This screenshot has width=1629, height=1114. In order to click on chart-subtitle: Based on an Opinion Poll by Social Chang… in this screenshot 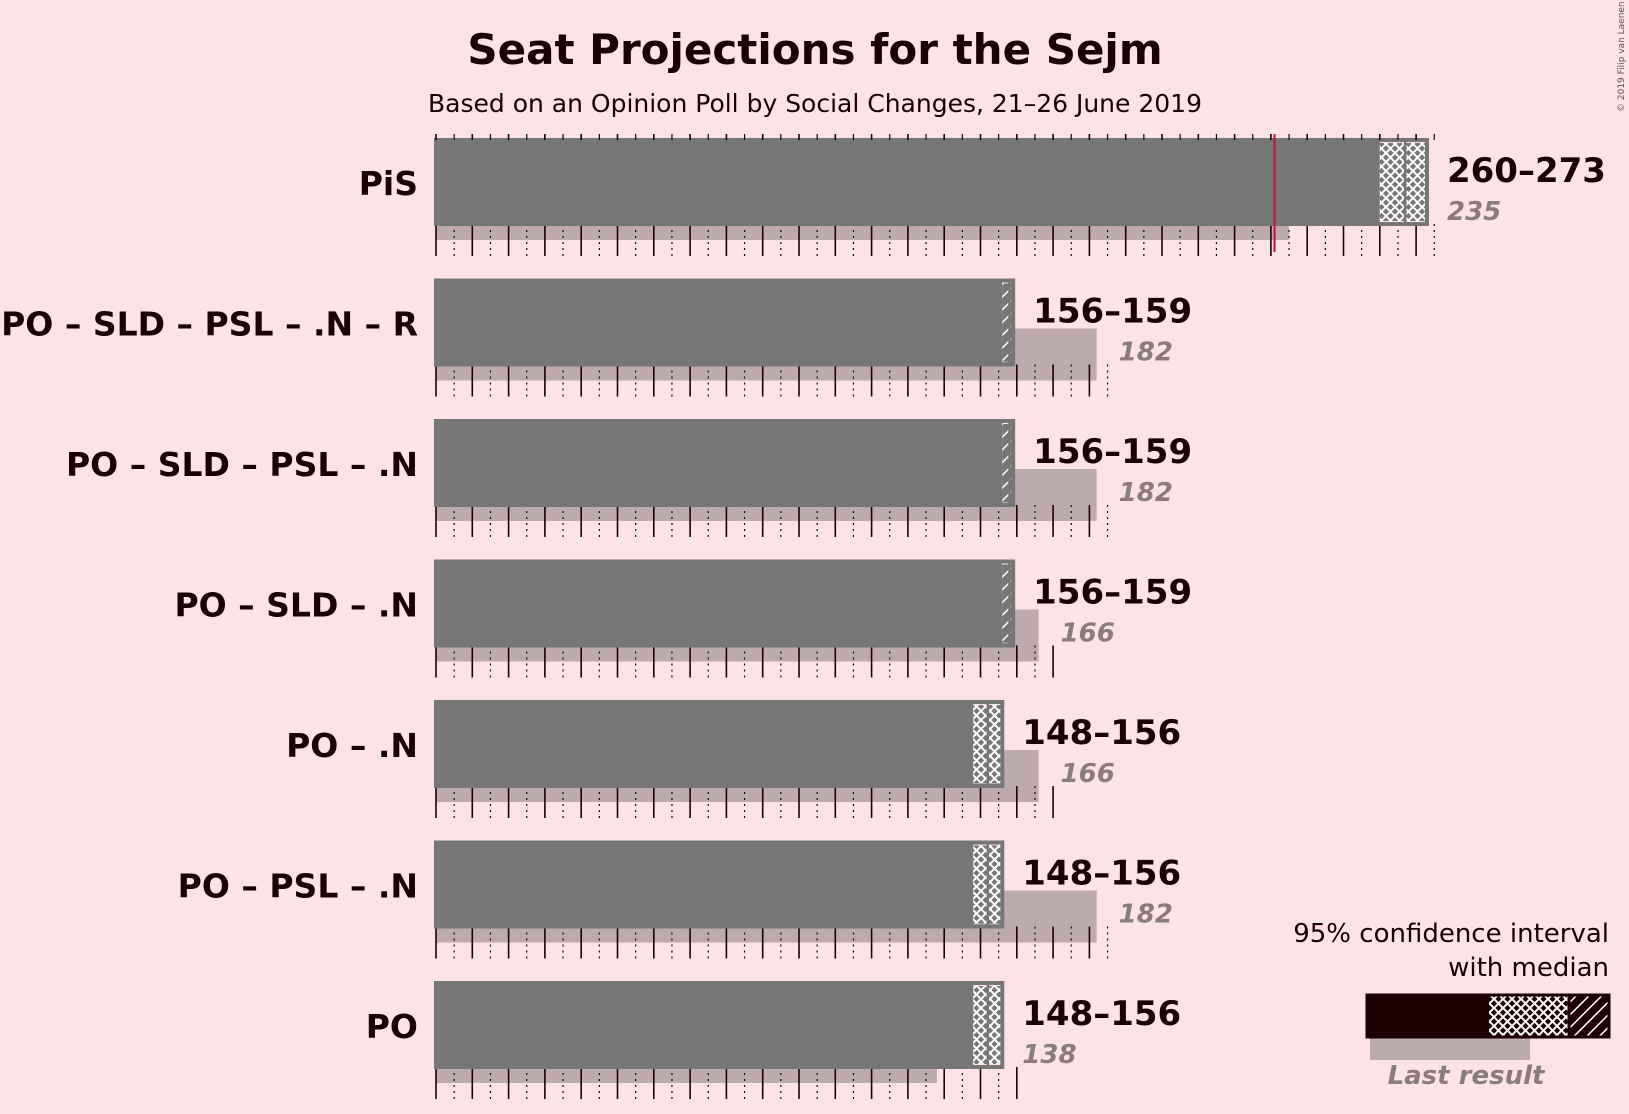, I will do `click(815, 103)`.